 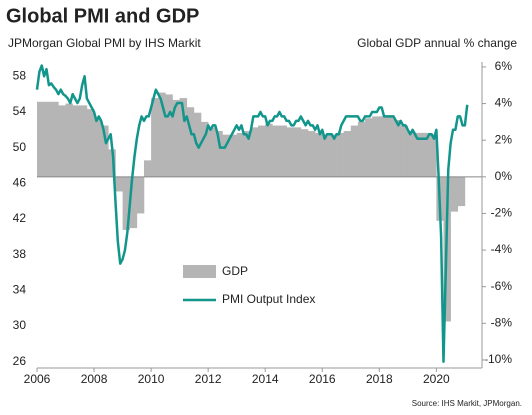 I want to click on legend-swatch, so click(x=199, y=271).